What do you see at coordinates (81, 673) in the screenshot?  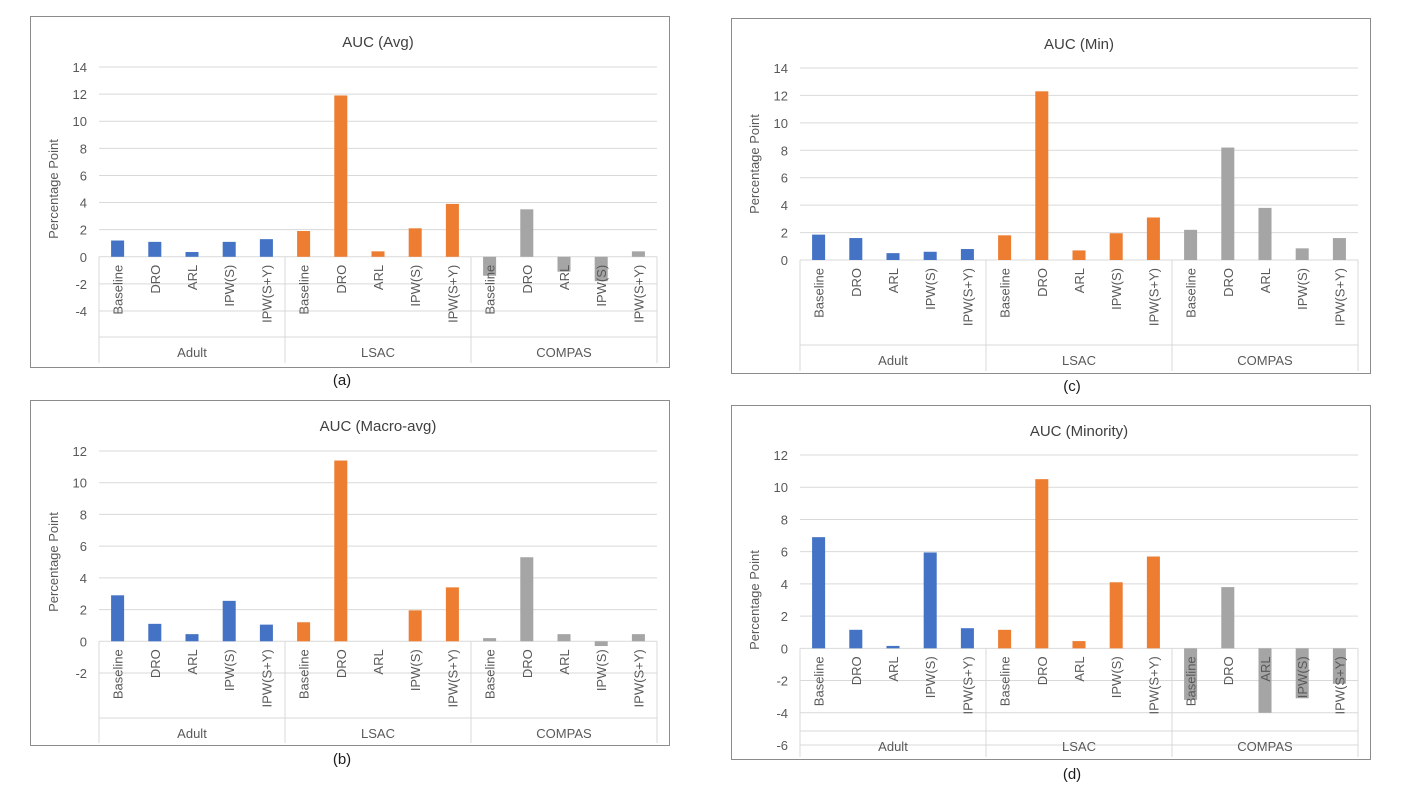 I see `y-tick-label: -2` at bounding box center [81, 673].